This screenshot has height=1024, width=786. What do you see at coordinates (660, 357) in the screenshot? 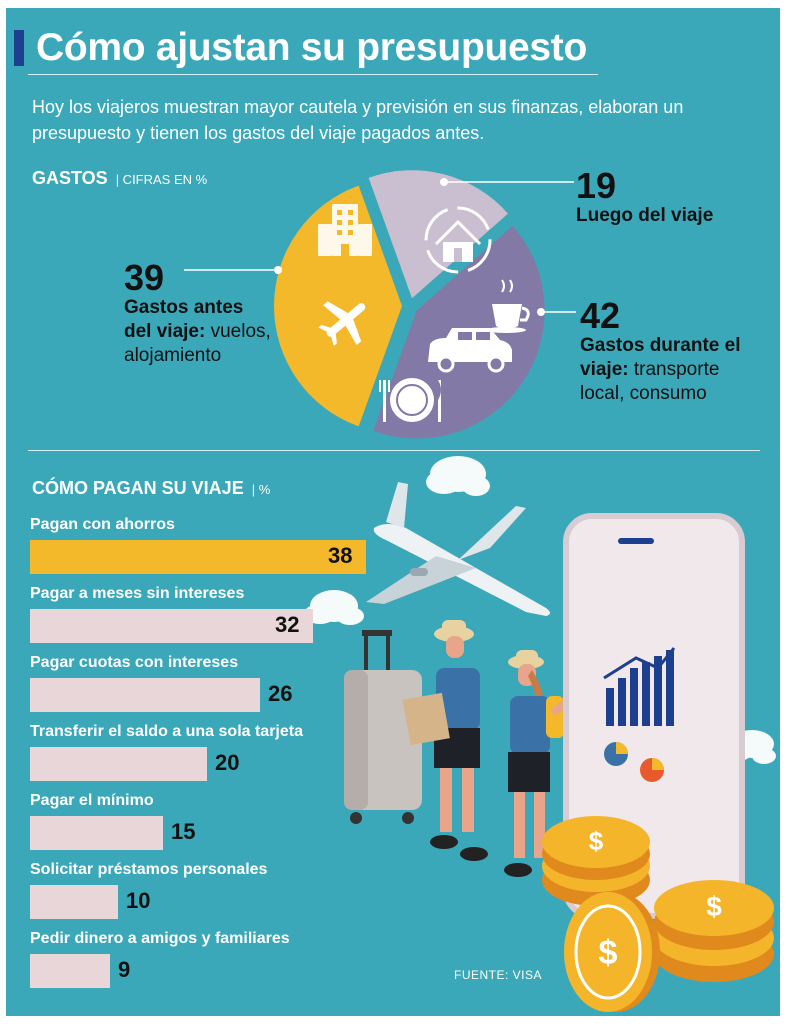
I see `callout-durante-label: Gastos durante el viaje:` at bounding box center [660, 357].